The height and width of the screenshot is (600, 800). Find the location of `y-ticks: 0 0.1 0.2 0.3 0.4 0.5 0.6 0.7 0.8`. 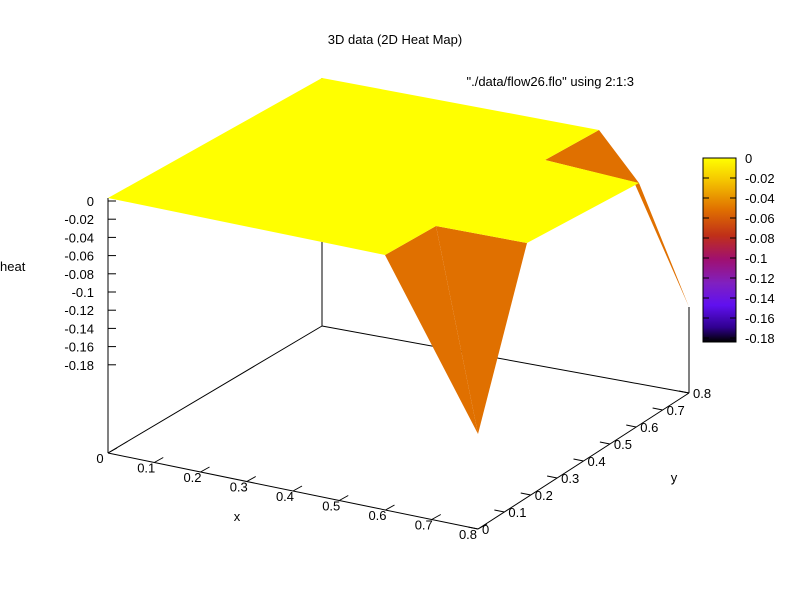

y-ticks: 0 0.1 0.2 0.3 0.4 0.5 0.6 0.7 0.8 is located at coordinates (589, 461).